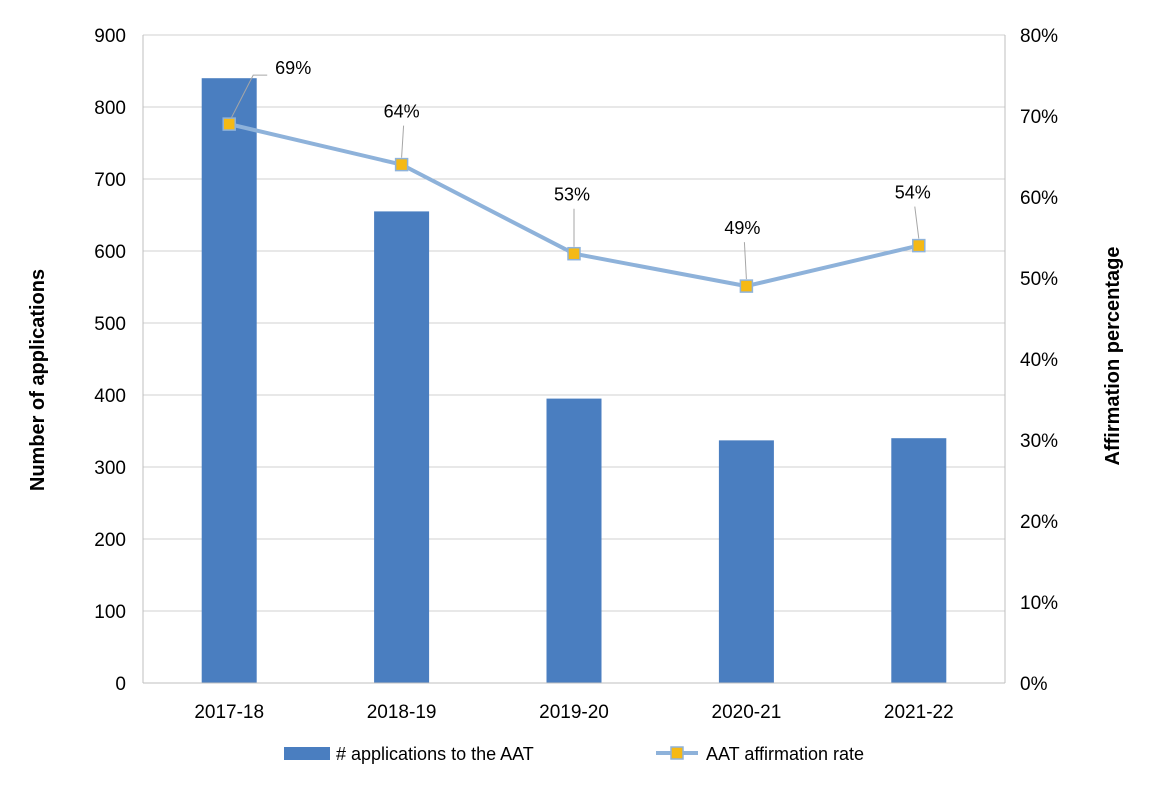  What do you see at coordinates (38, 380) in the screenshot?
I see `left-axis-title: Number of applications` at bounding box center [38, 380].